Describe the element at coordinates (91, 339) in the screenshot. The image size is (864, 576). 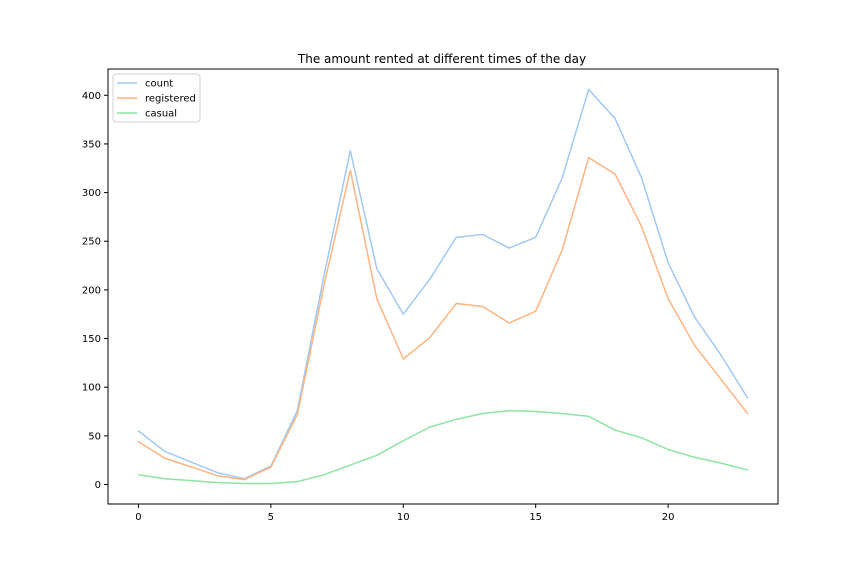
I see `y-tick-label: 150` at that location.